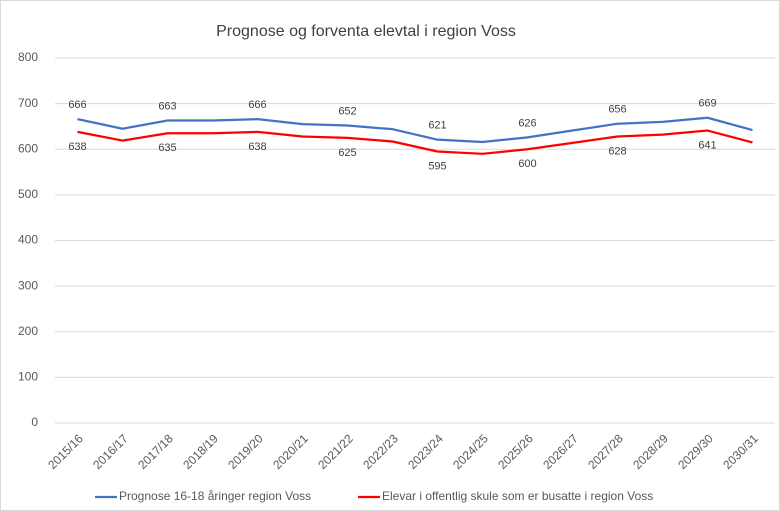  I want to click on y-tick-label: 400, so click(28, 240).